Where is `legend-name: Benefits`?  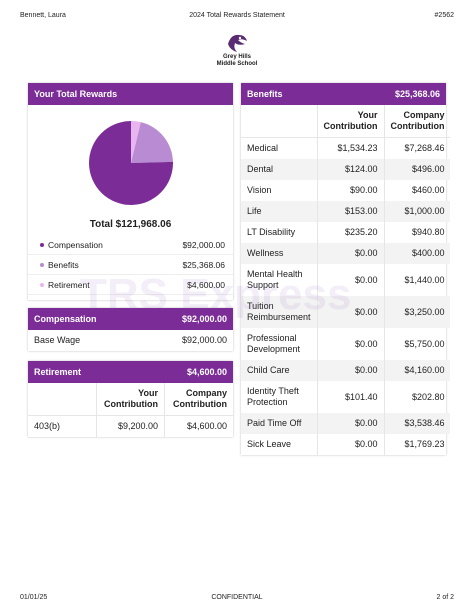 legend-name: Benefits is located at coordinates (63, 264).